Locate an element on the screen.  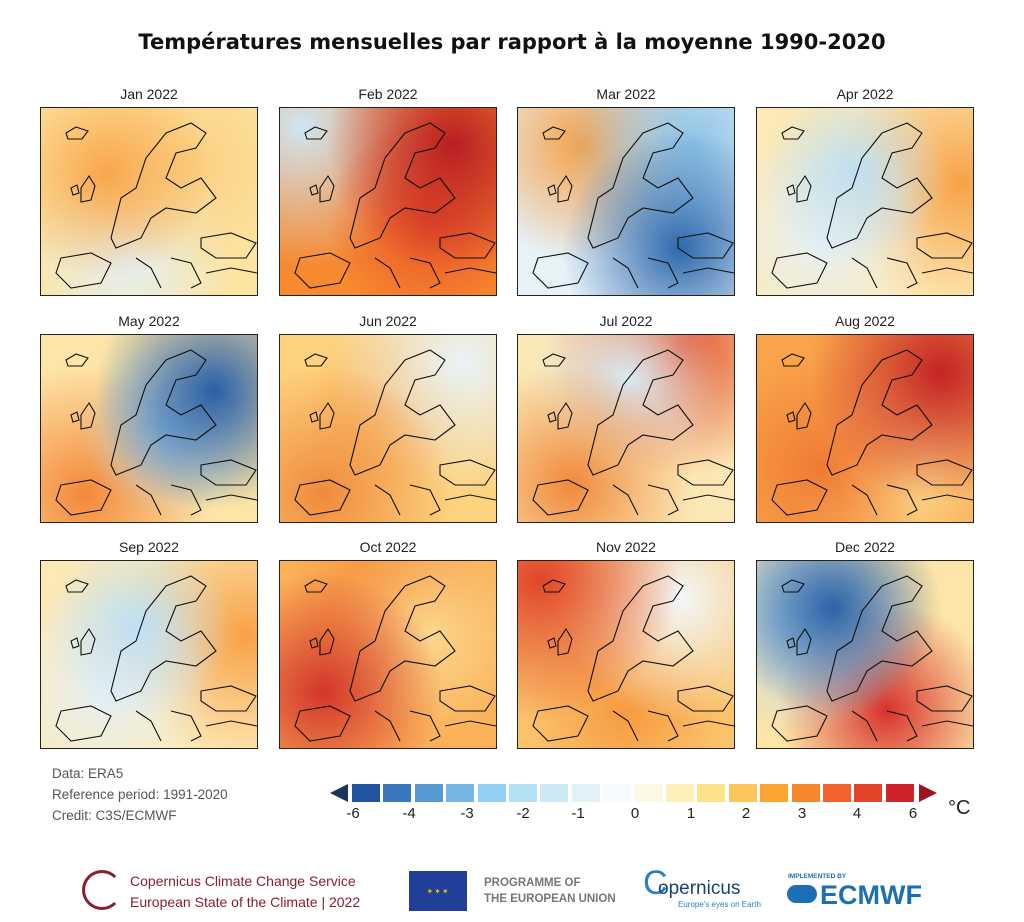
colorbar-tick-label: 3 is located at coordinates (802, 813).